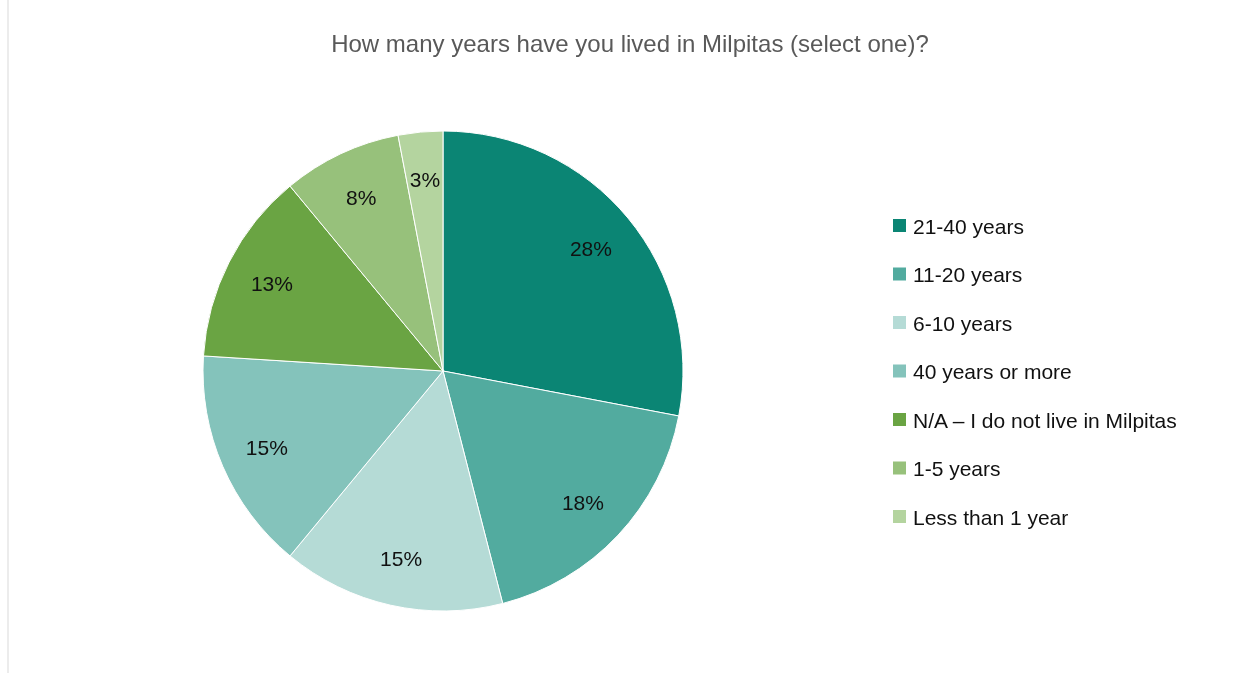 Image resolution: width=1253 pixels, height=673 pixels. I want to click on data-label: 28%, so click(590, 249).